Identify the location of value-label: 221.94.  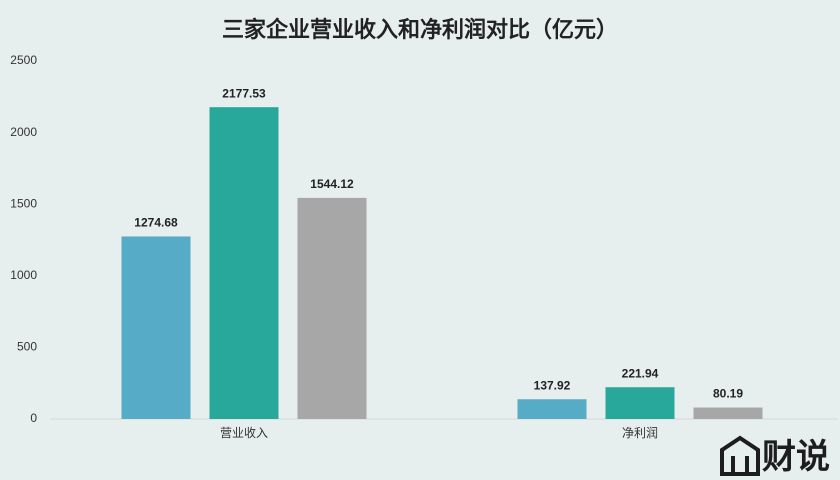
(640, 373).